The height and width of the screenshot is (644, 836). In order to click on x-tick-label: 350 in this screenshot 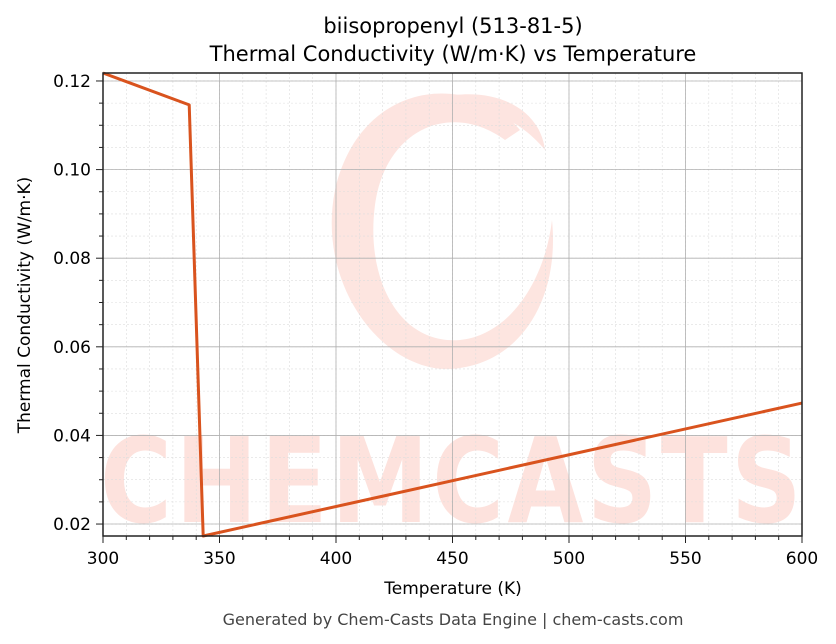, I will do `click(219, 559)`.